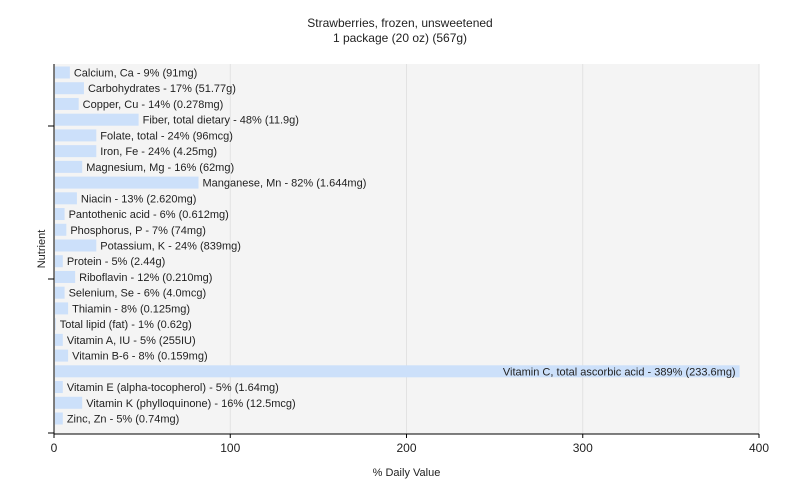 The width and height of the screenshot is (800, 500). I want to click on bar-label: Copper, Cu - 14% (0.278mg), so click(153, 105).